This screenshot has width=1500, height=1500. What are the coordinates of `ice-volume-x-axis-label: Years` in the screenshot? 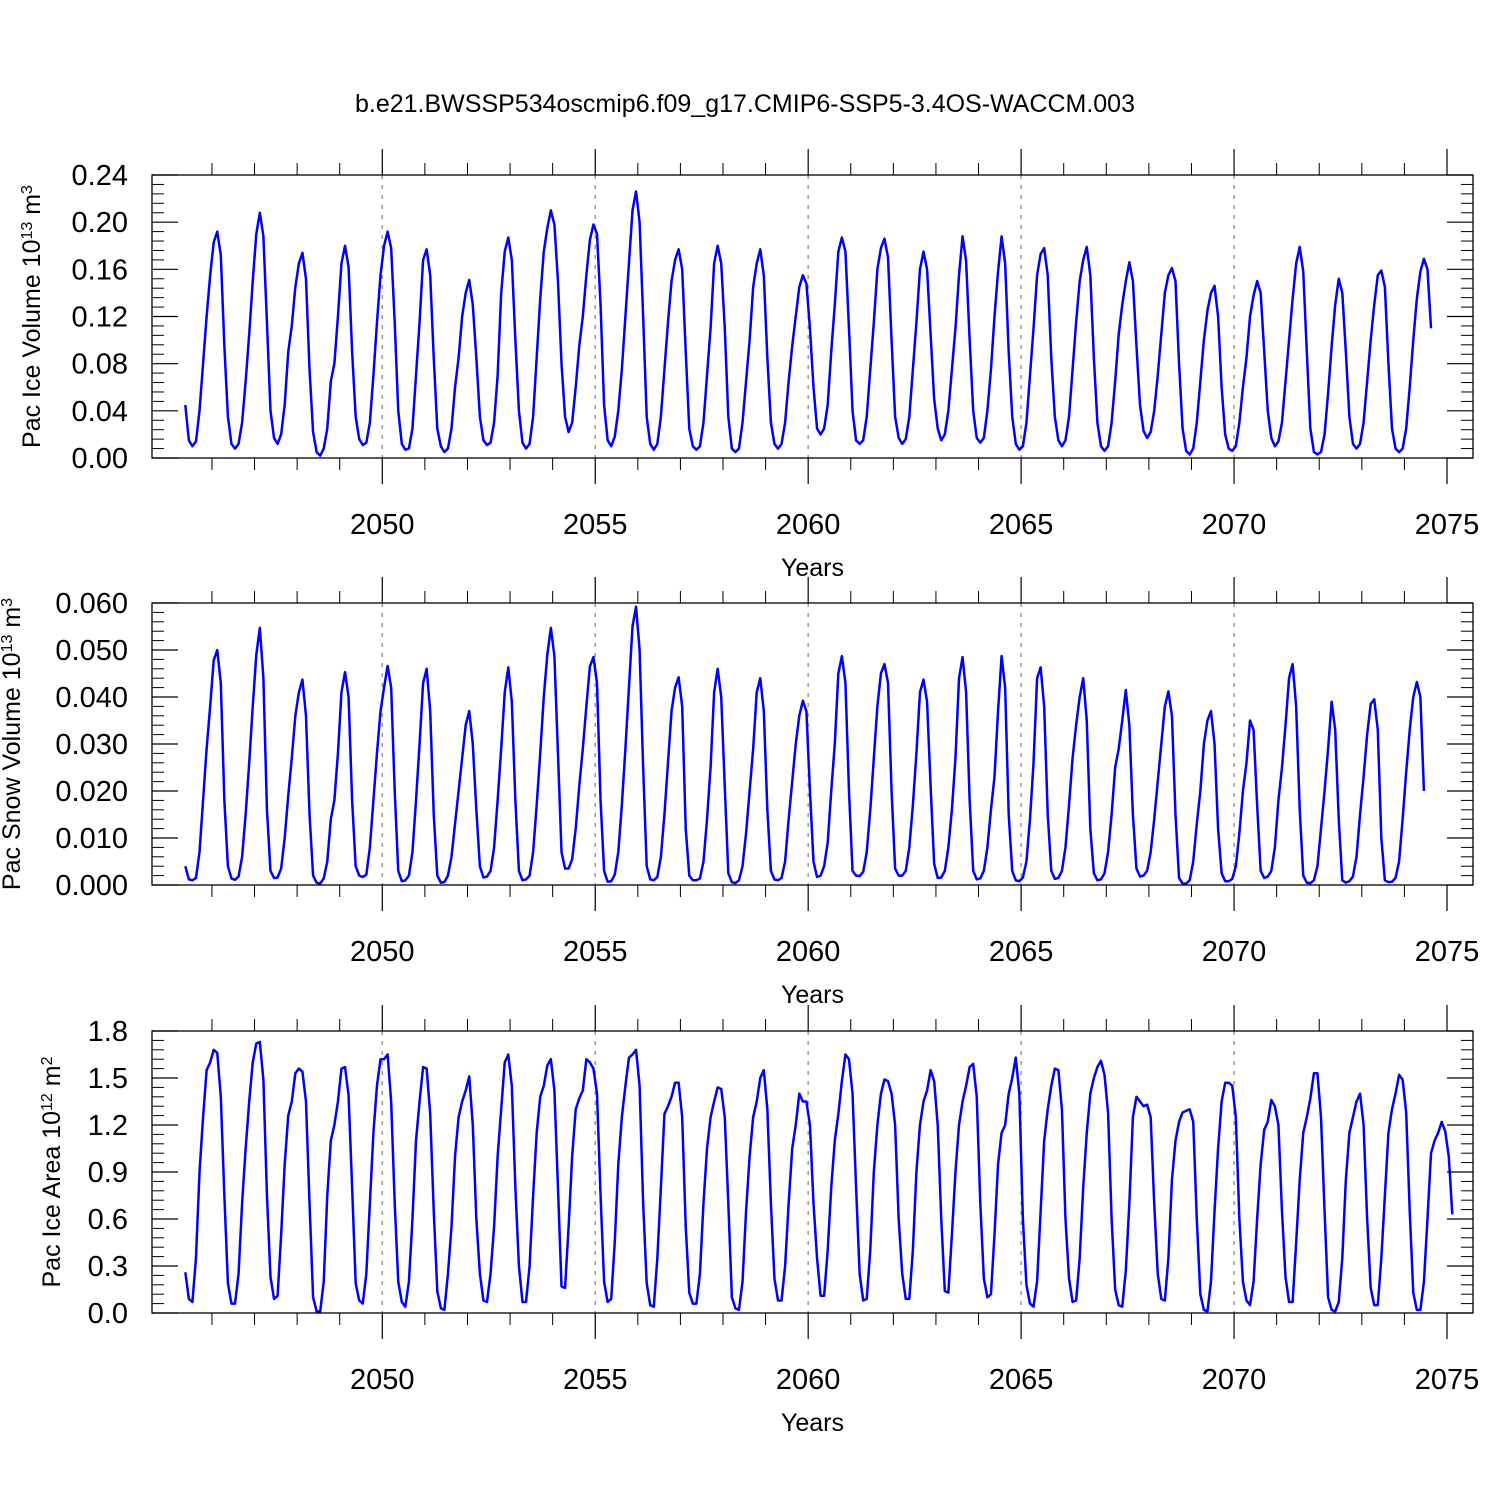 It's located at (812, 568).